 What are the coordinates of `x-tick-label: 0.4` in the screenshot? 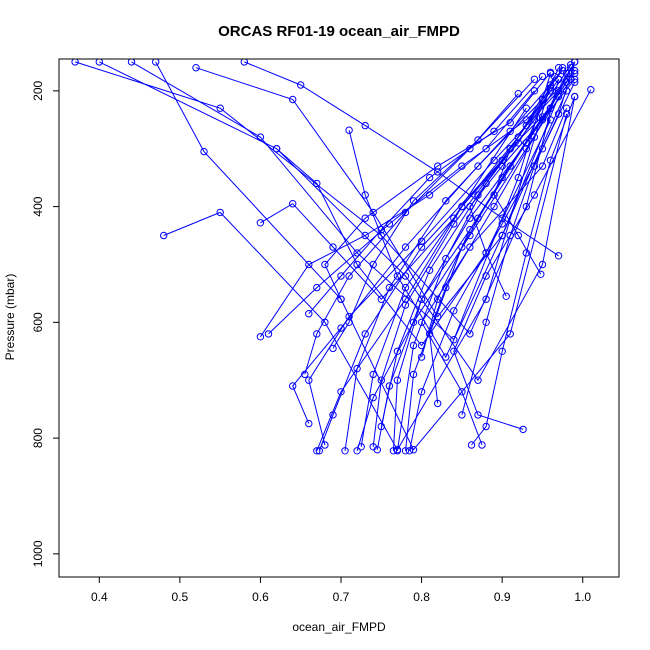 It's located at (99, 597).